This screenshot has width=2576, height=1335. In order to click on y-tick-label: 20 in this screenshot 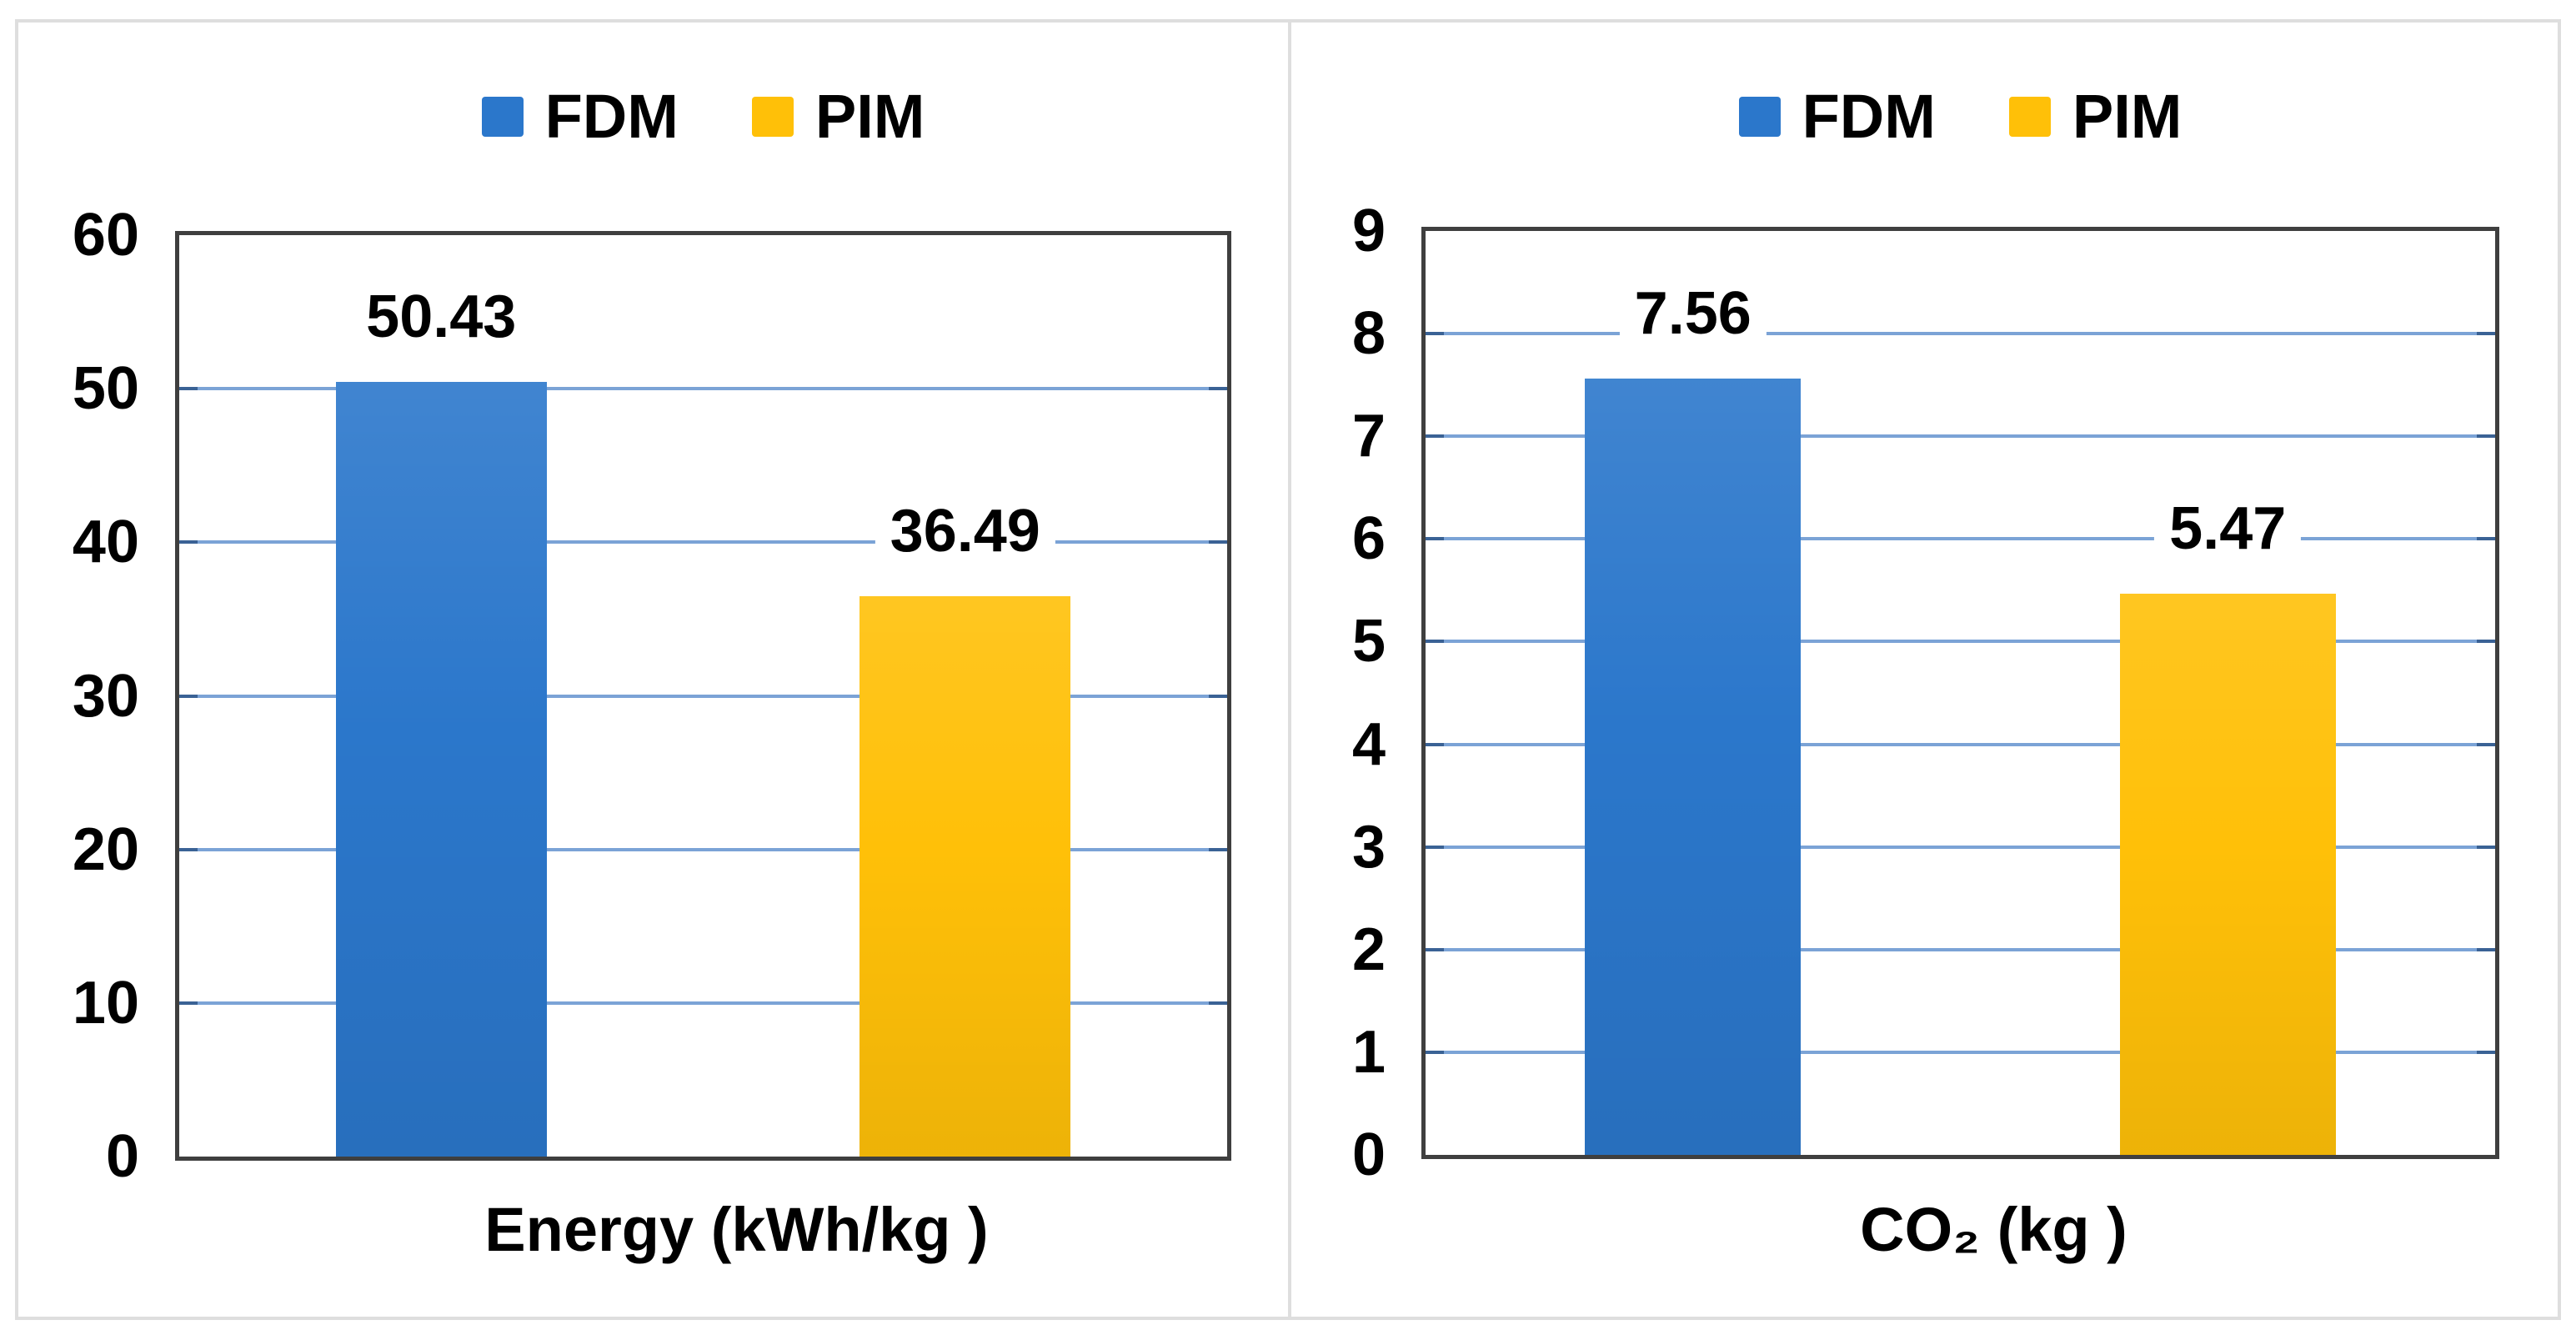, I will do `click(105, 849)`.